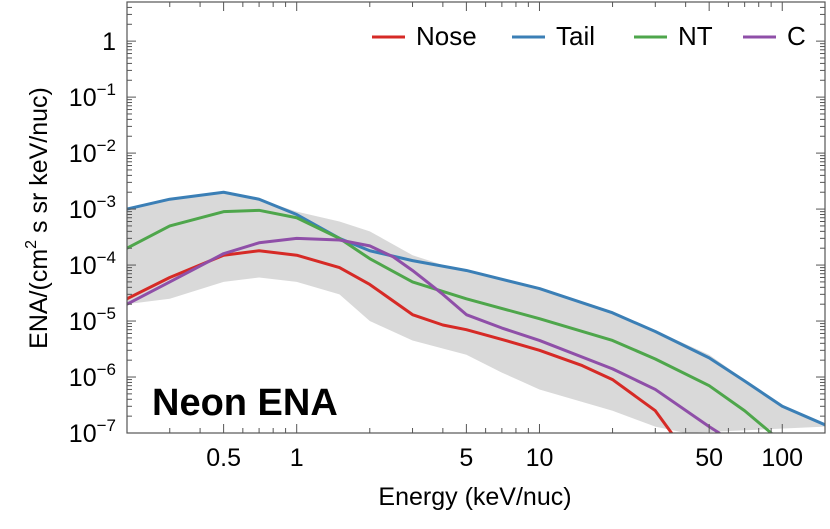 The height and width of the screenshot is (529, 830). Describe the element at coordinates (92, 96) in the screenshot. I see `y-tick-label: 10⁻¹` at that location.